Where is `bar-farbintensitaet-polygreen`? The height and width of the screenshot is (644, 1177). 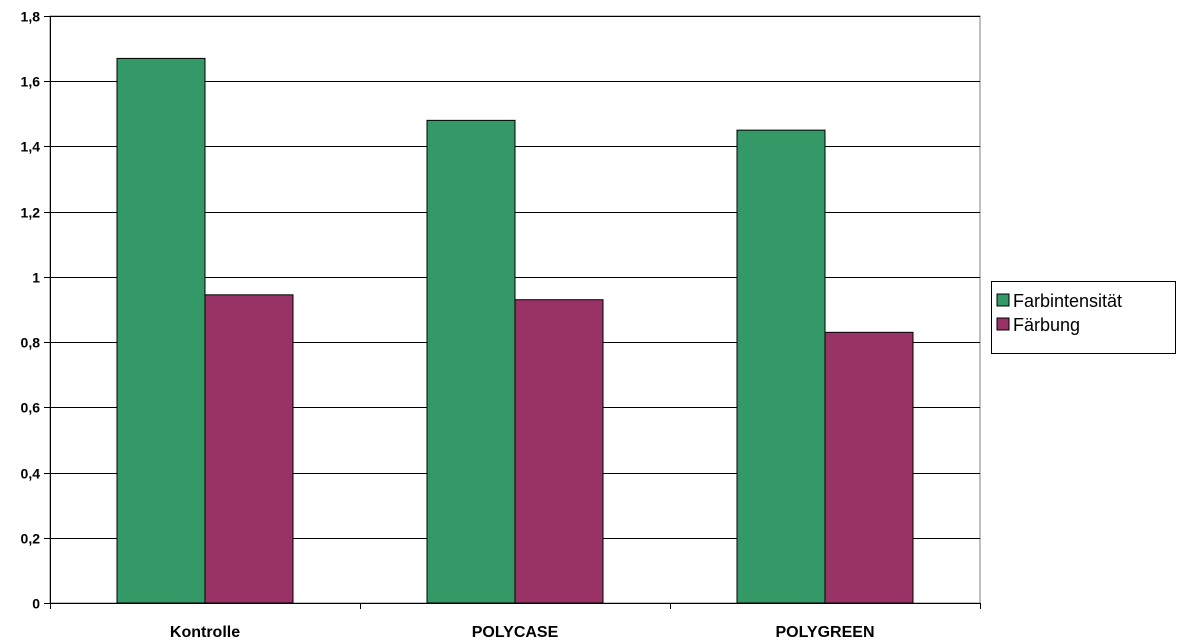 bar-farbintensitaet-polygreen is located at coordinates (781, 366).